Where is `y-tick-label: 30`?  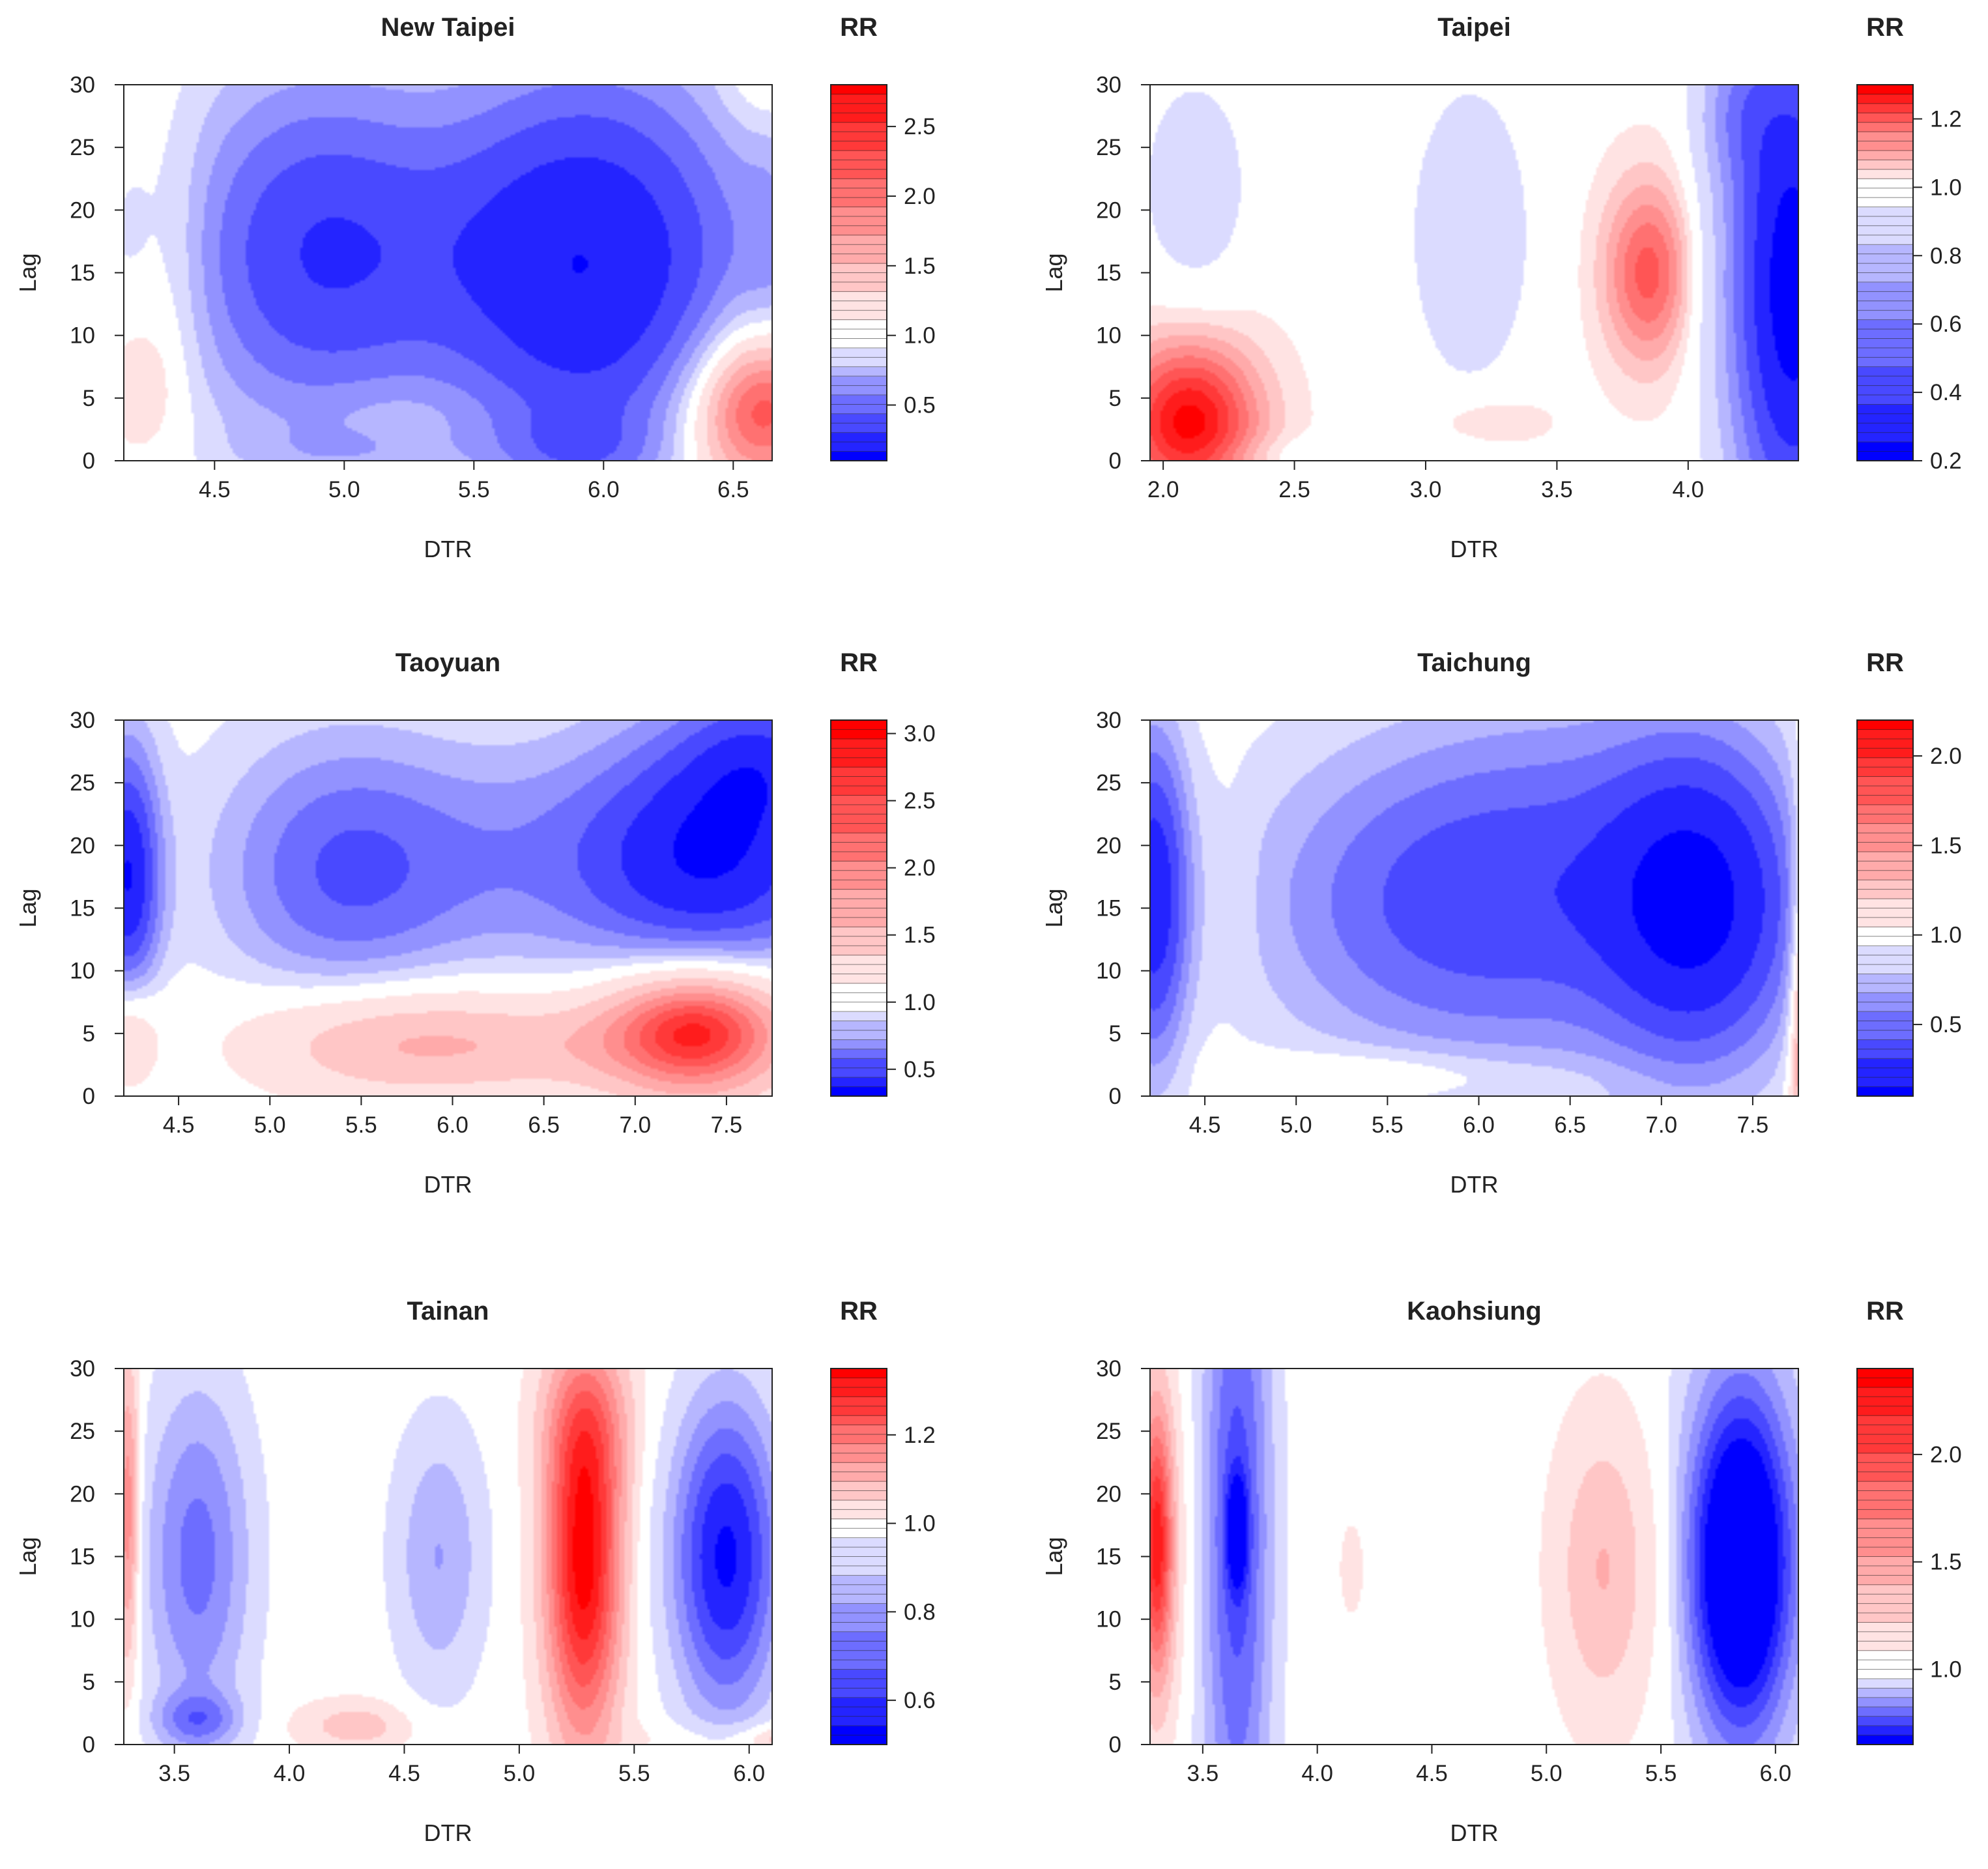 y-tick-label: 30 is located at coordinates (83, 1369).